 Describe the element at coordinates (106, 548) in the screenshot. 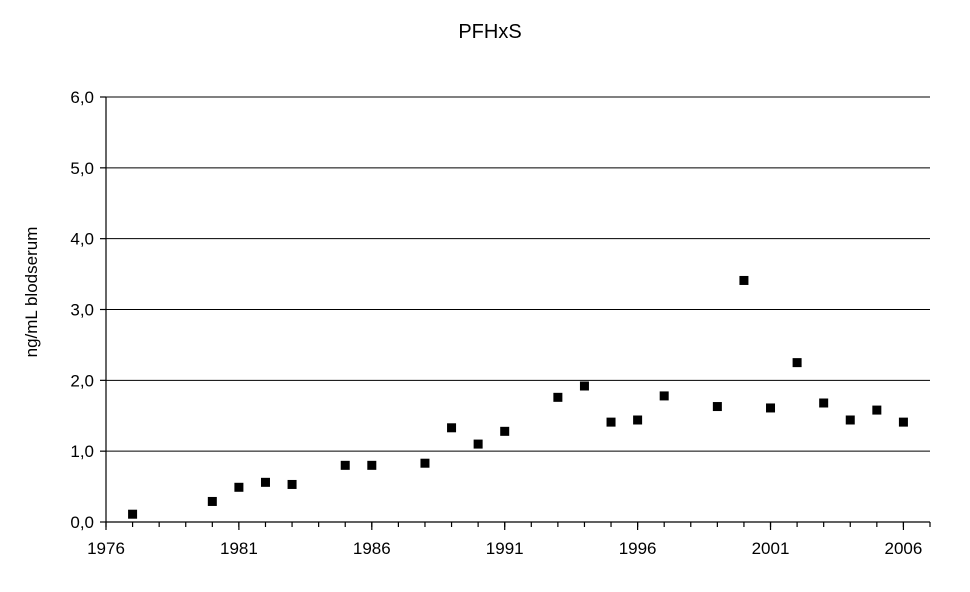

I see `x-tick-label: 1976` at that location.